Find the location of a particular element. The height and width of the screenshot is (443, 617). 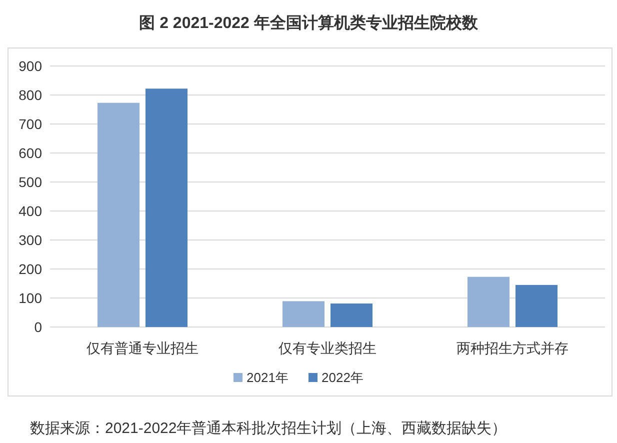

y-tick-label: 0 is located at coordinates (38, 327).